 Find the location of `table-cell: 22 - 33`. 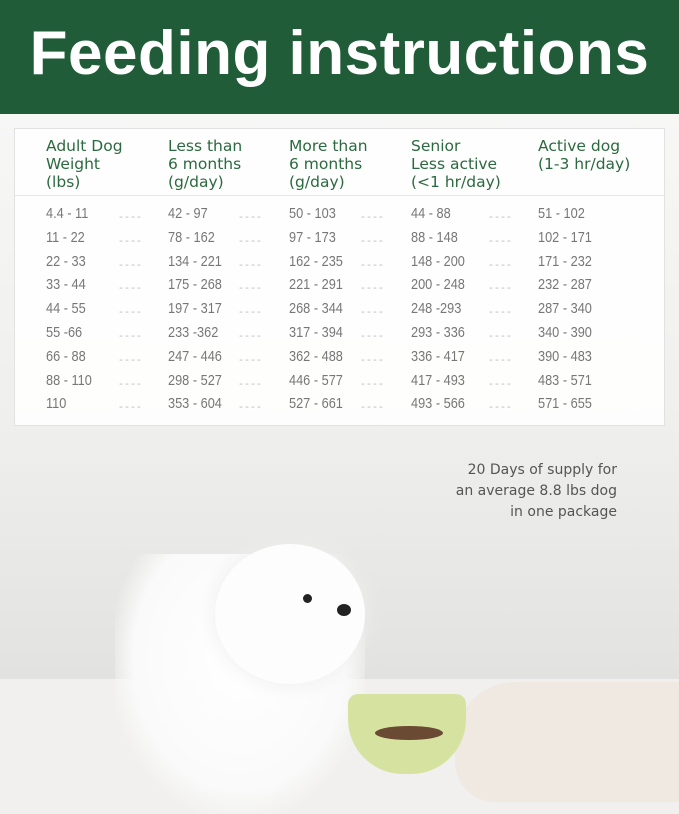

table-cell: 22 - 33 is located at coordinates (66, 261).